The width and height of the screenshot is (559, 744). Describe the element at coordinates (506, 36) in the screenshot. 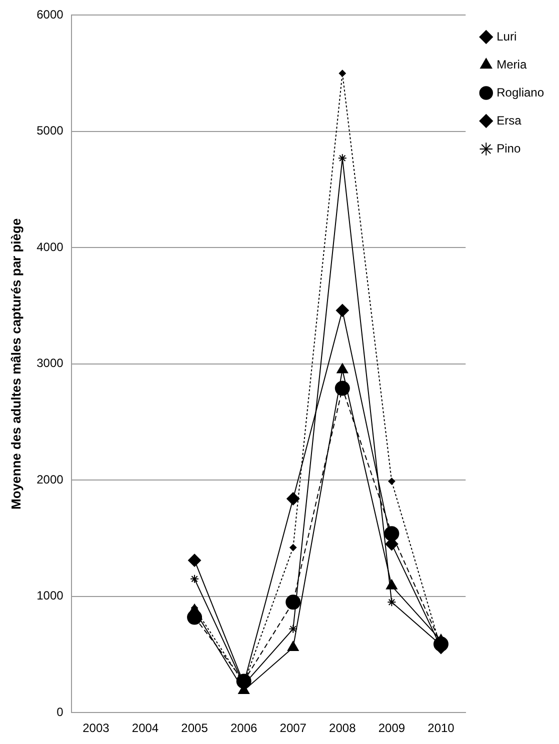

I see `legend-label: Luri` at that location.